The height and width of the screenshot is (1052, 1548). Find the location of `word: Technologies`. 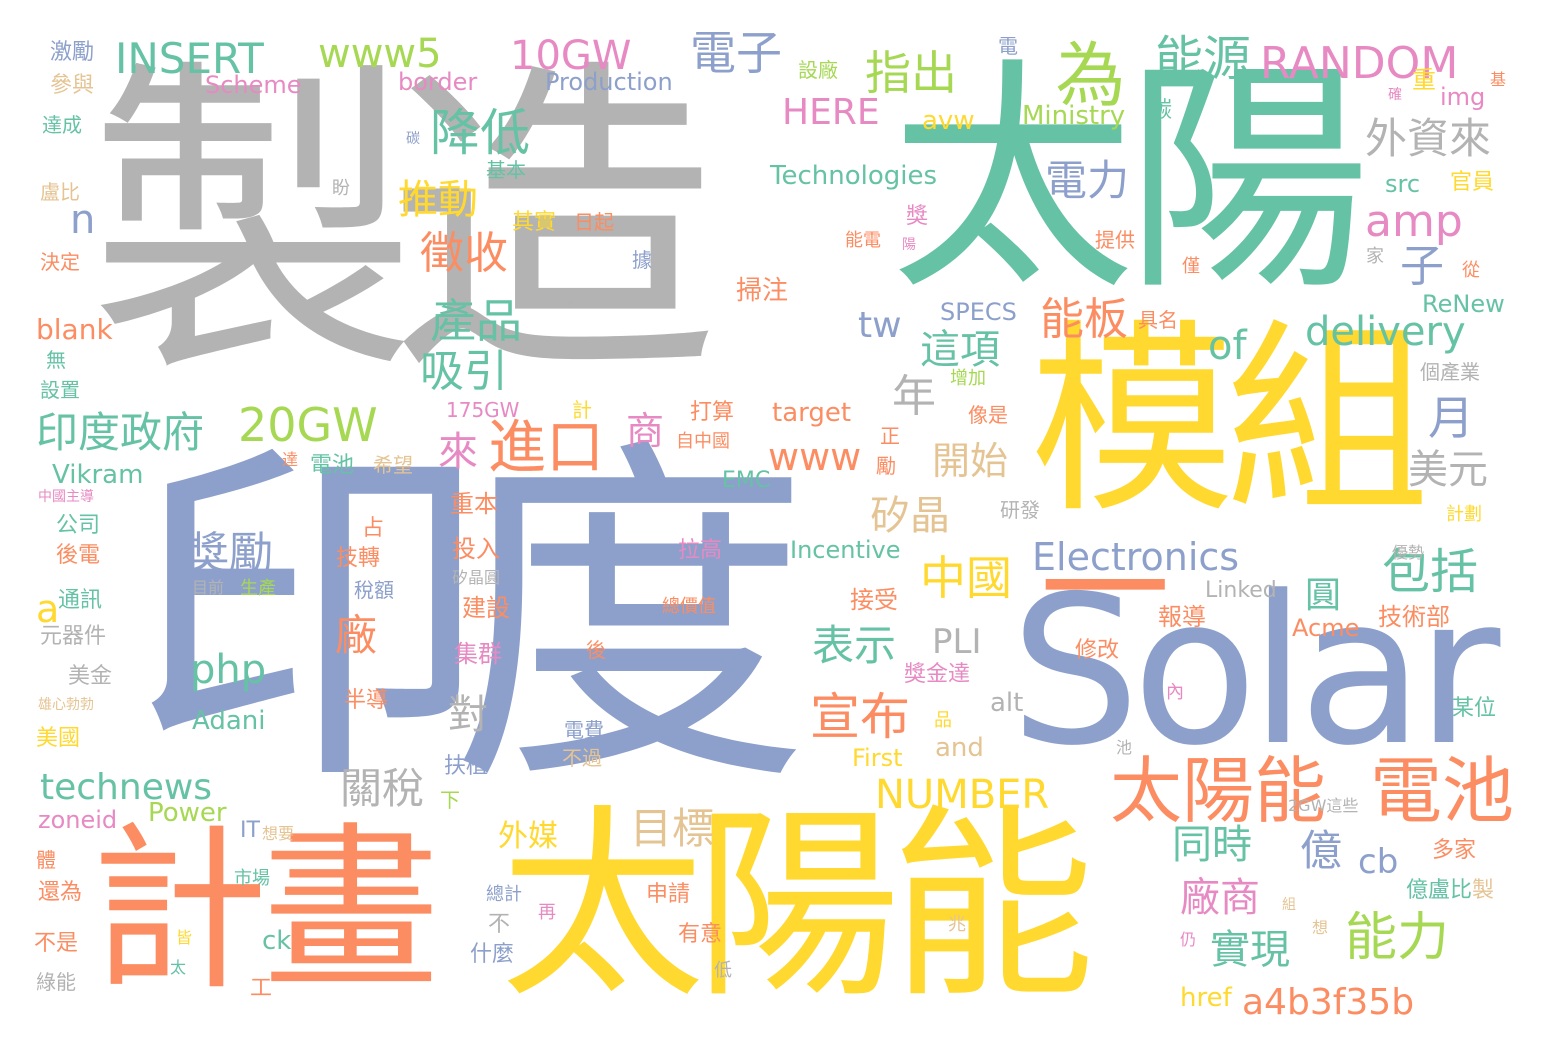

word: Technologies is located at coordinates (854, 176).